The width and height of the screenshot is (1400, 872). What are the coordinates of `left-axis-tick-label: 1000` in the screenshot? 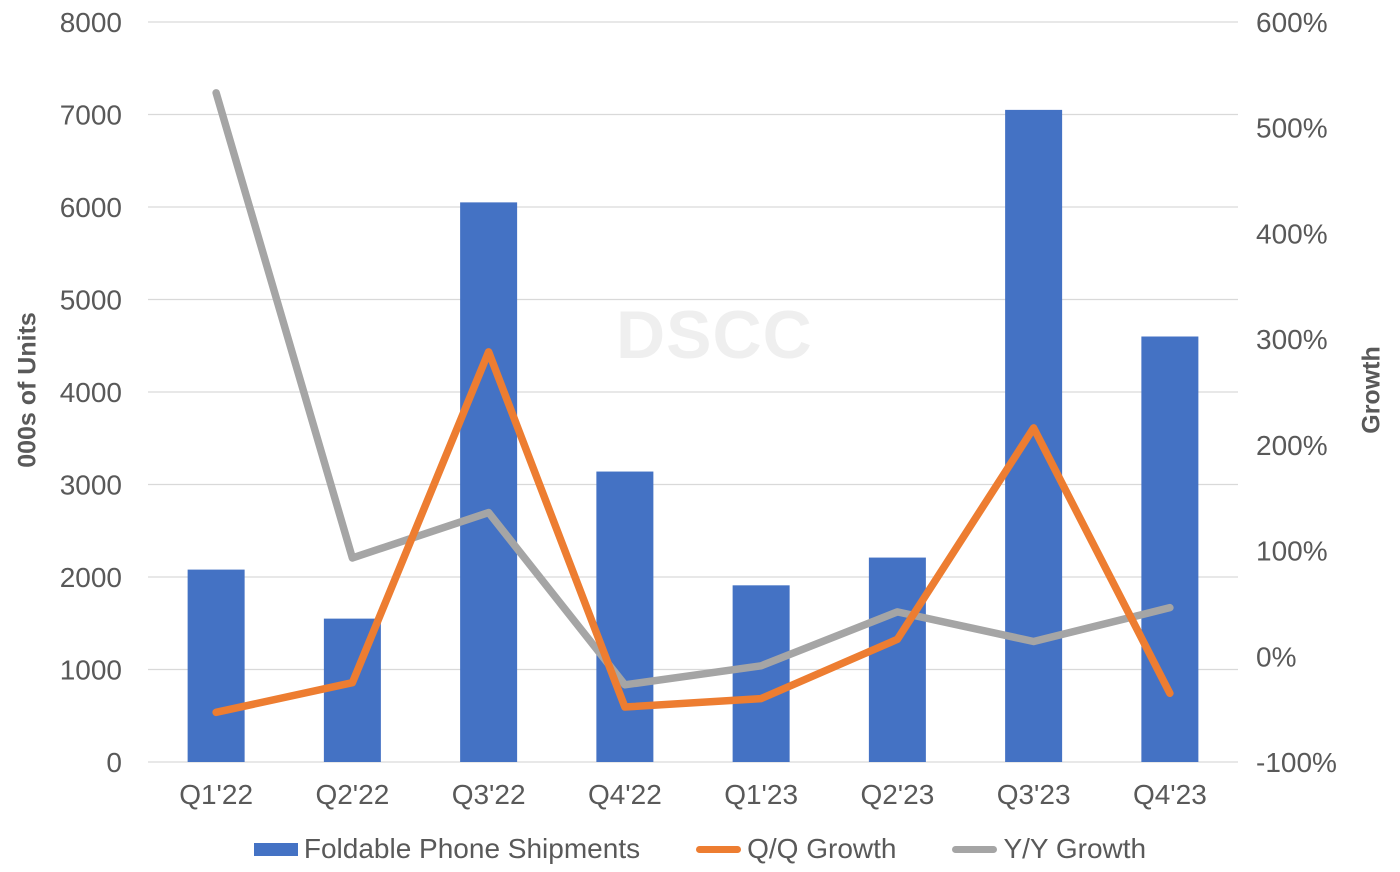 It's located at (91, 670).